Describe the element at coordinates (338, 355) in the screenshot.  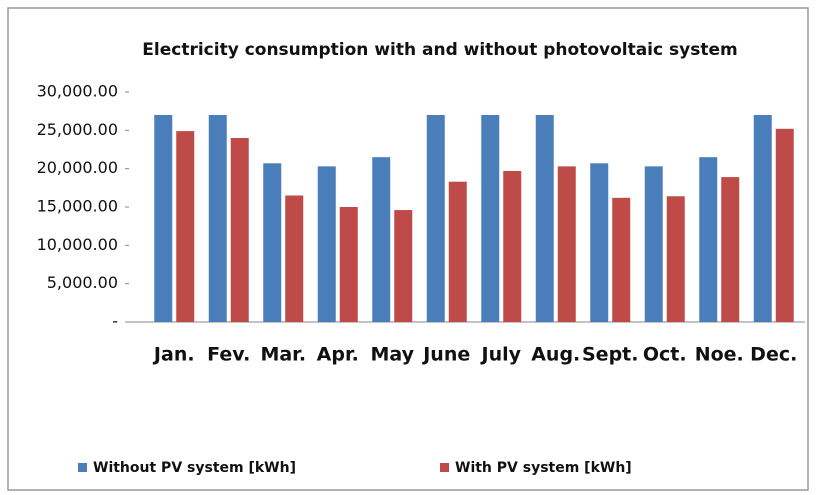
I see `x-tick-label: Apr.` at that location.